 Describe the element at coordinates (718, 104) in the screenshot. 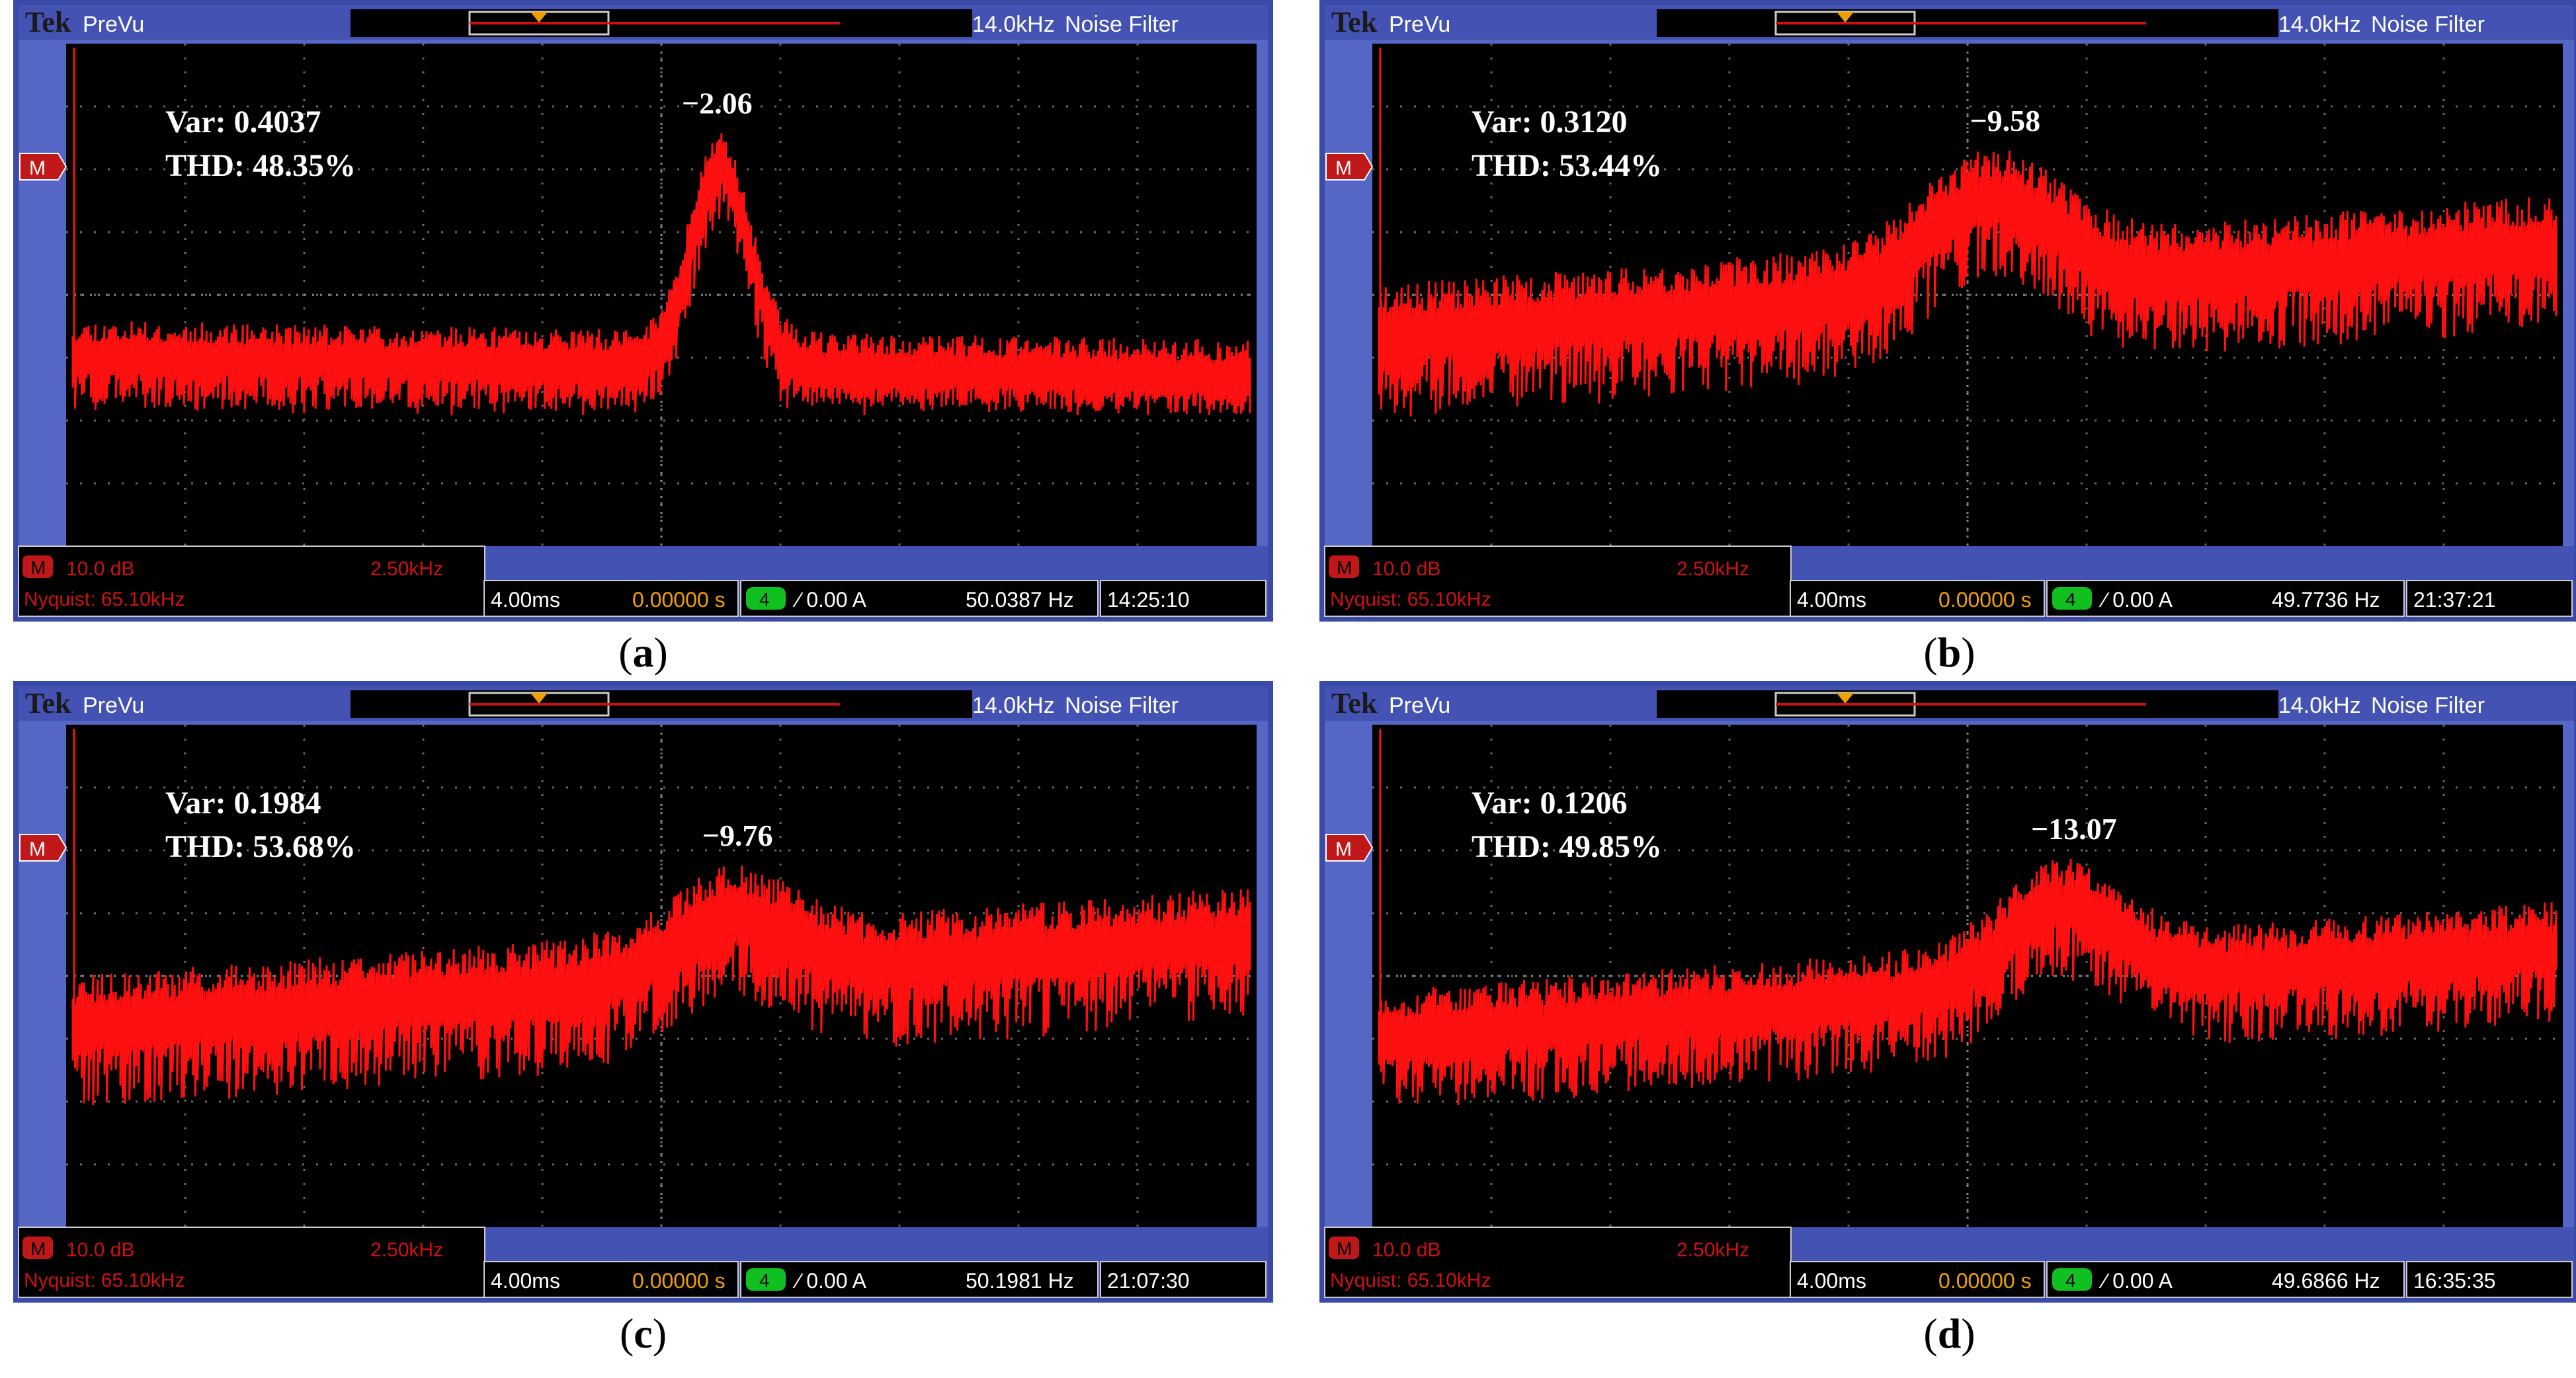

I see `peak-label: −2.06` at that location.